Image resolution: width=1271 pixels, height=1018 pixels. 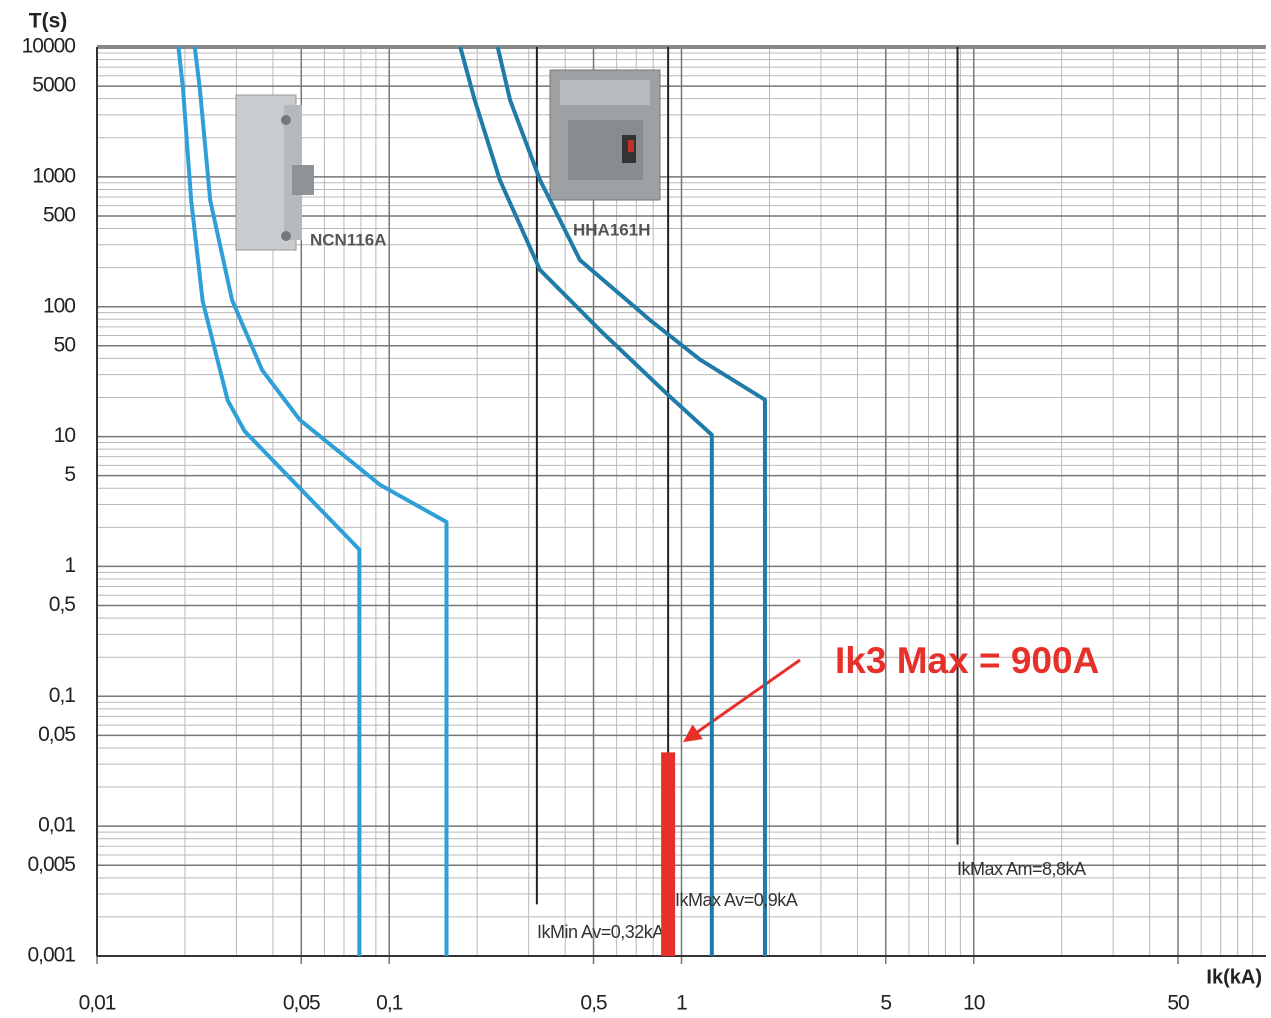 I want to click on x-tick-label: 0,1, so click(x=389, y=1003).